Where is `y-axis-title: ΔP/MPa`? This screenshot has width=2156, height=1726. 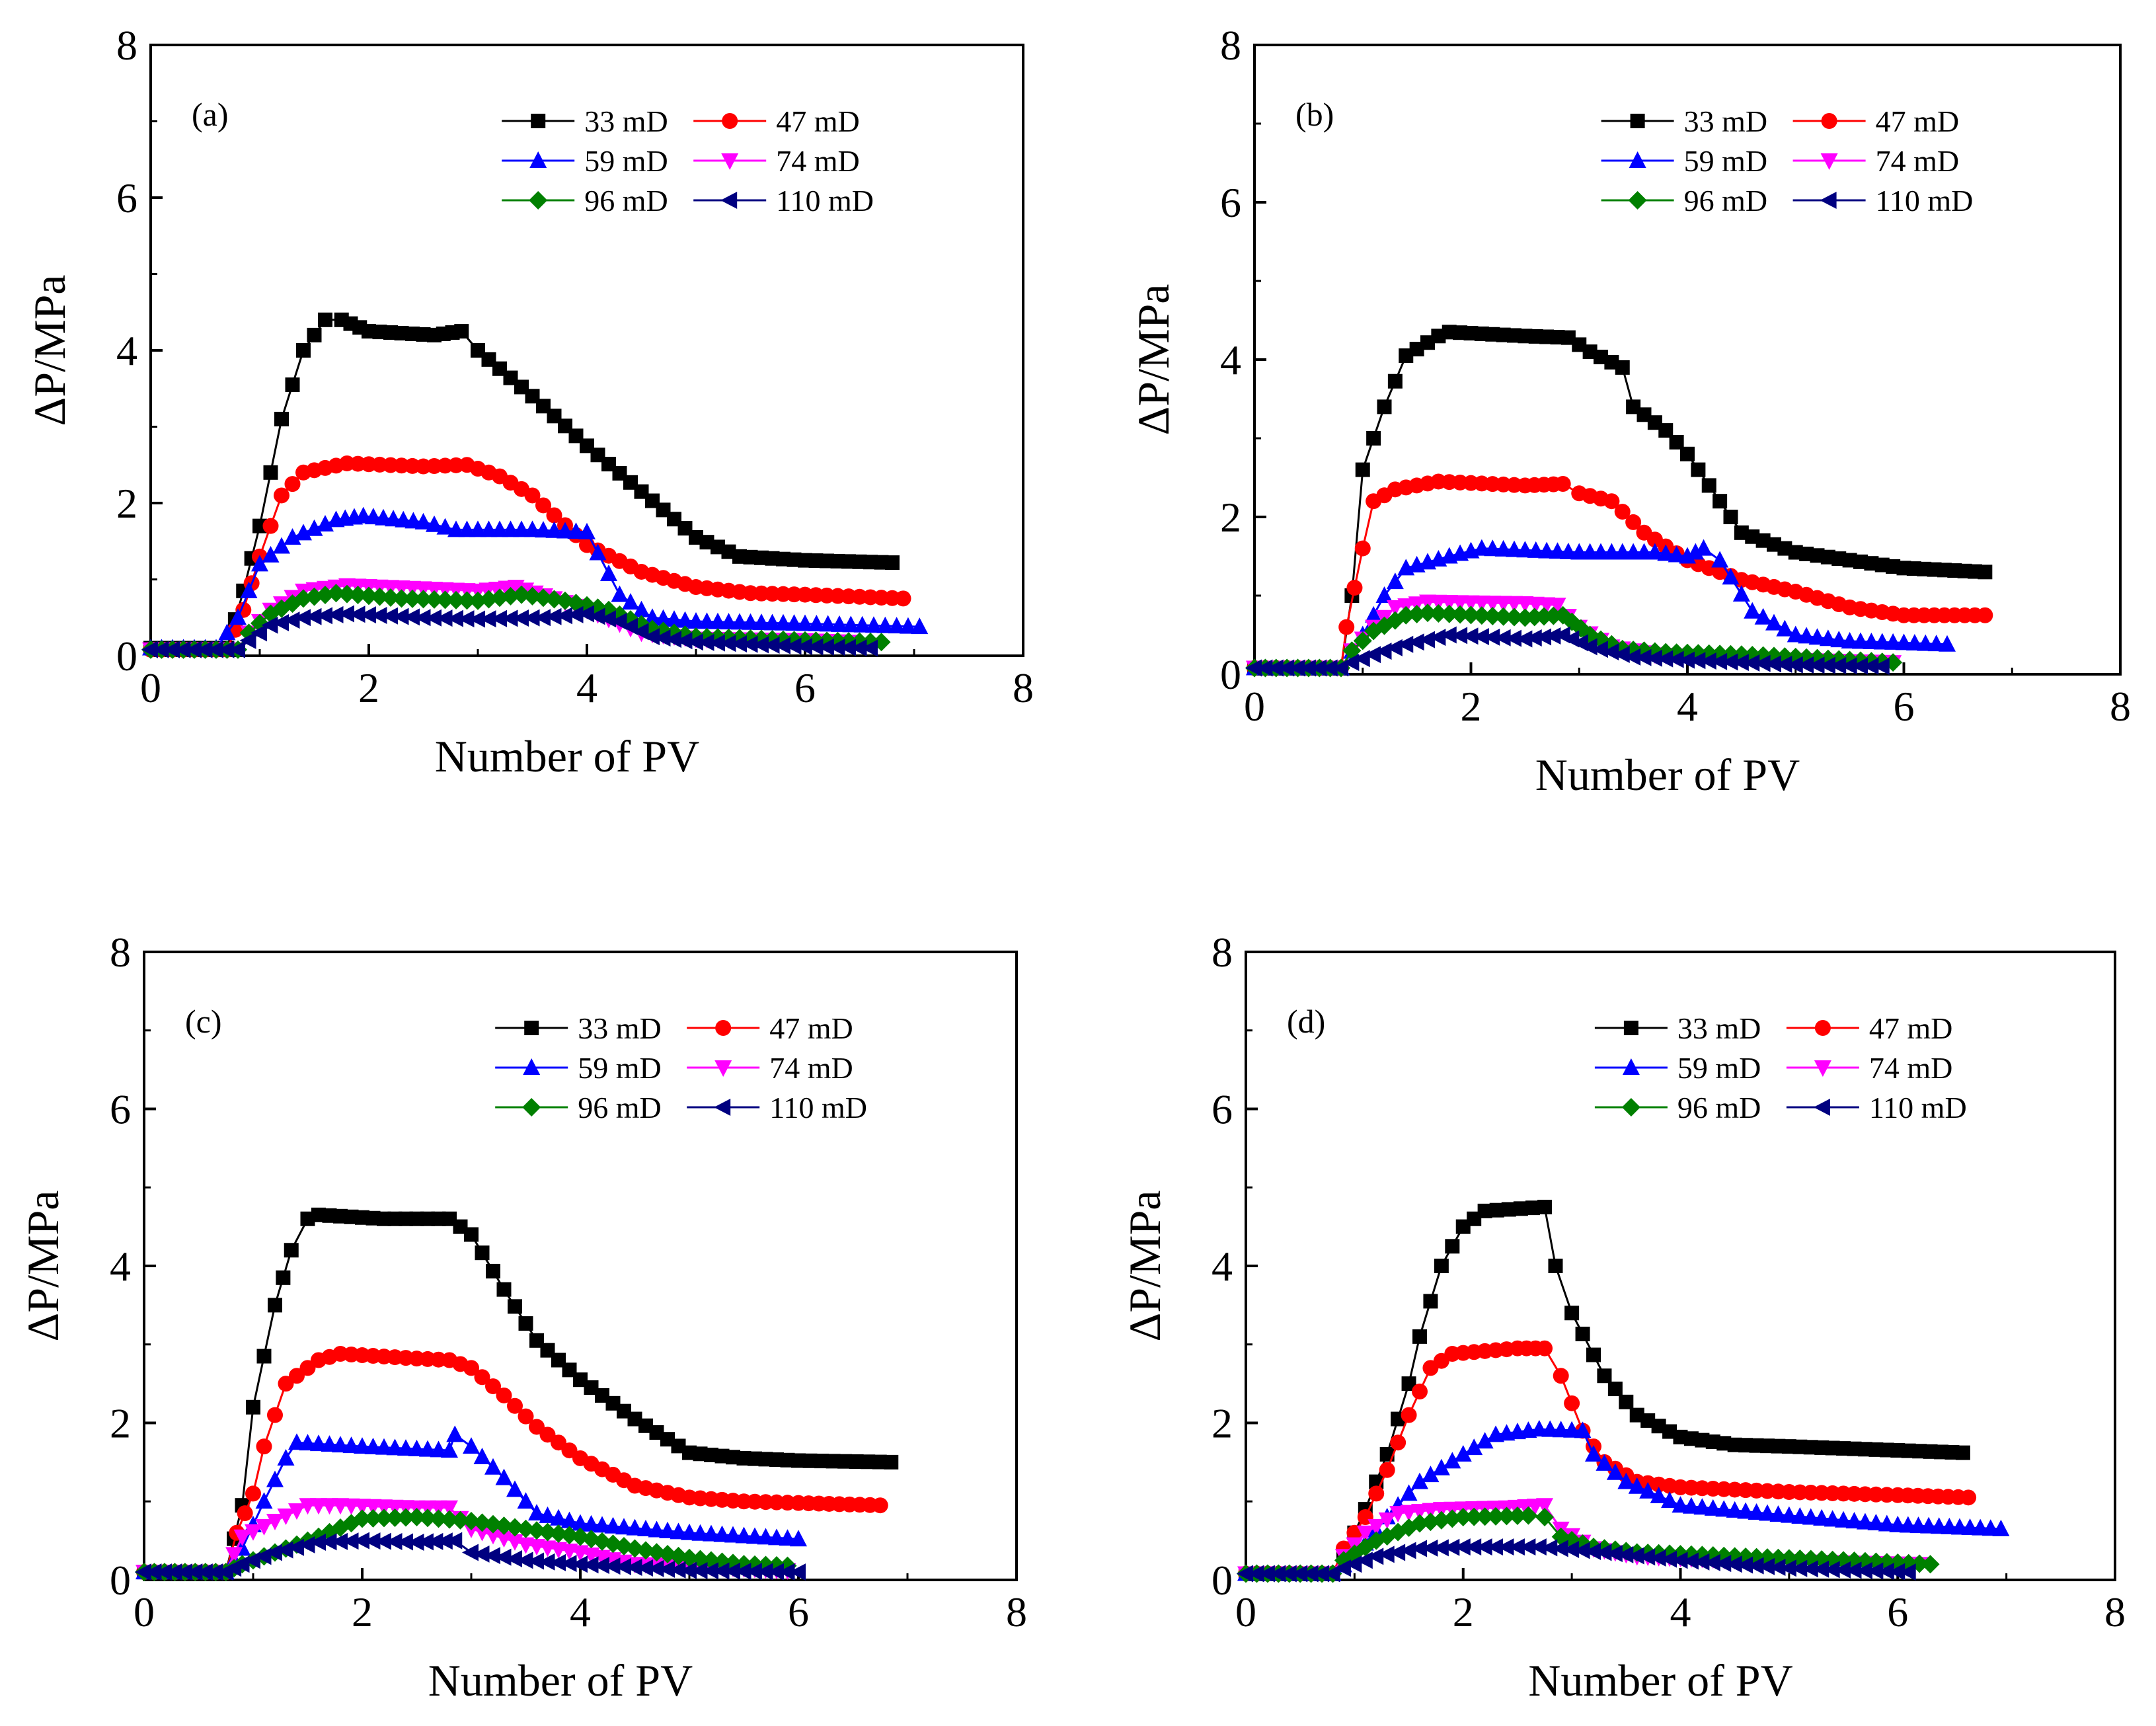
y-axis-title: ΔP/MPa is located at coordinates (1153, 360).